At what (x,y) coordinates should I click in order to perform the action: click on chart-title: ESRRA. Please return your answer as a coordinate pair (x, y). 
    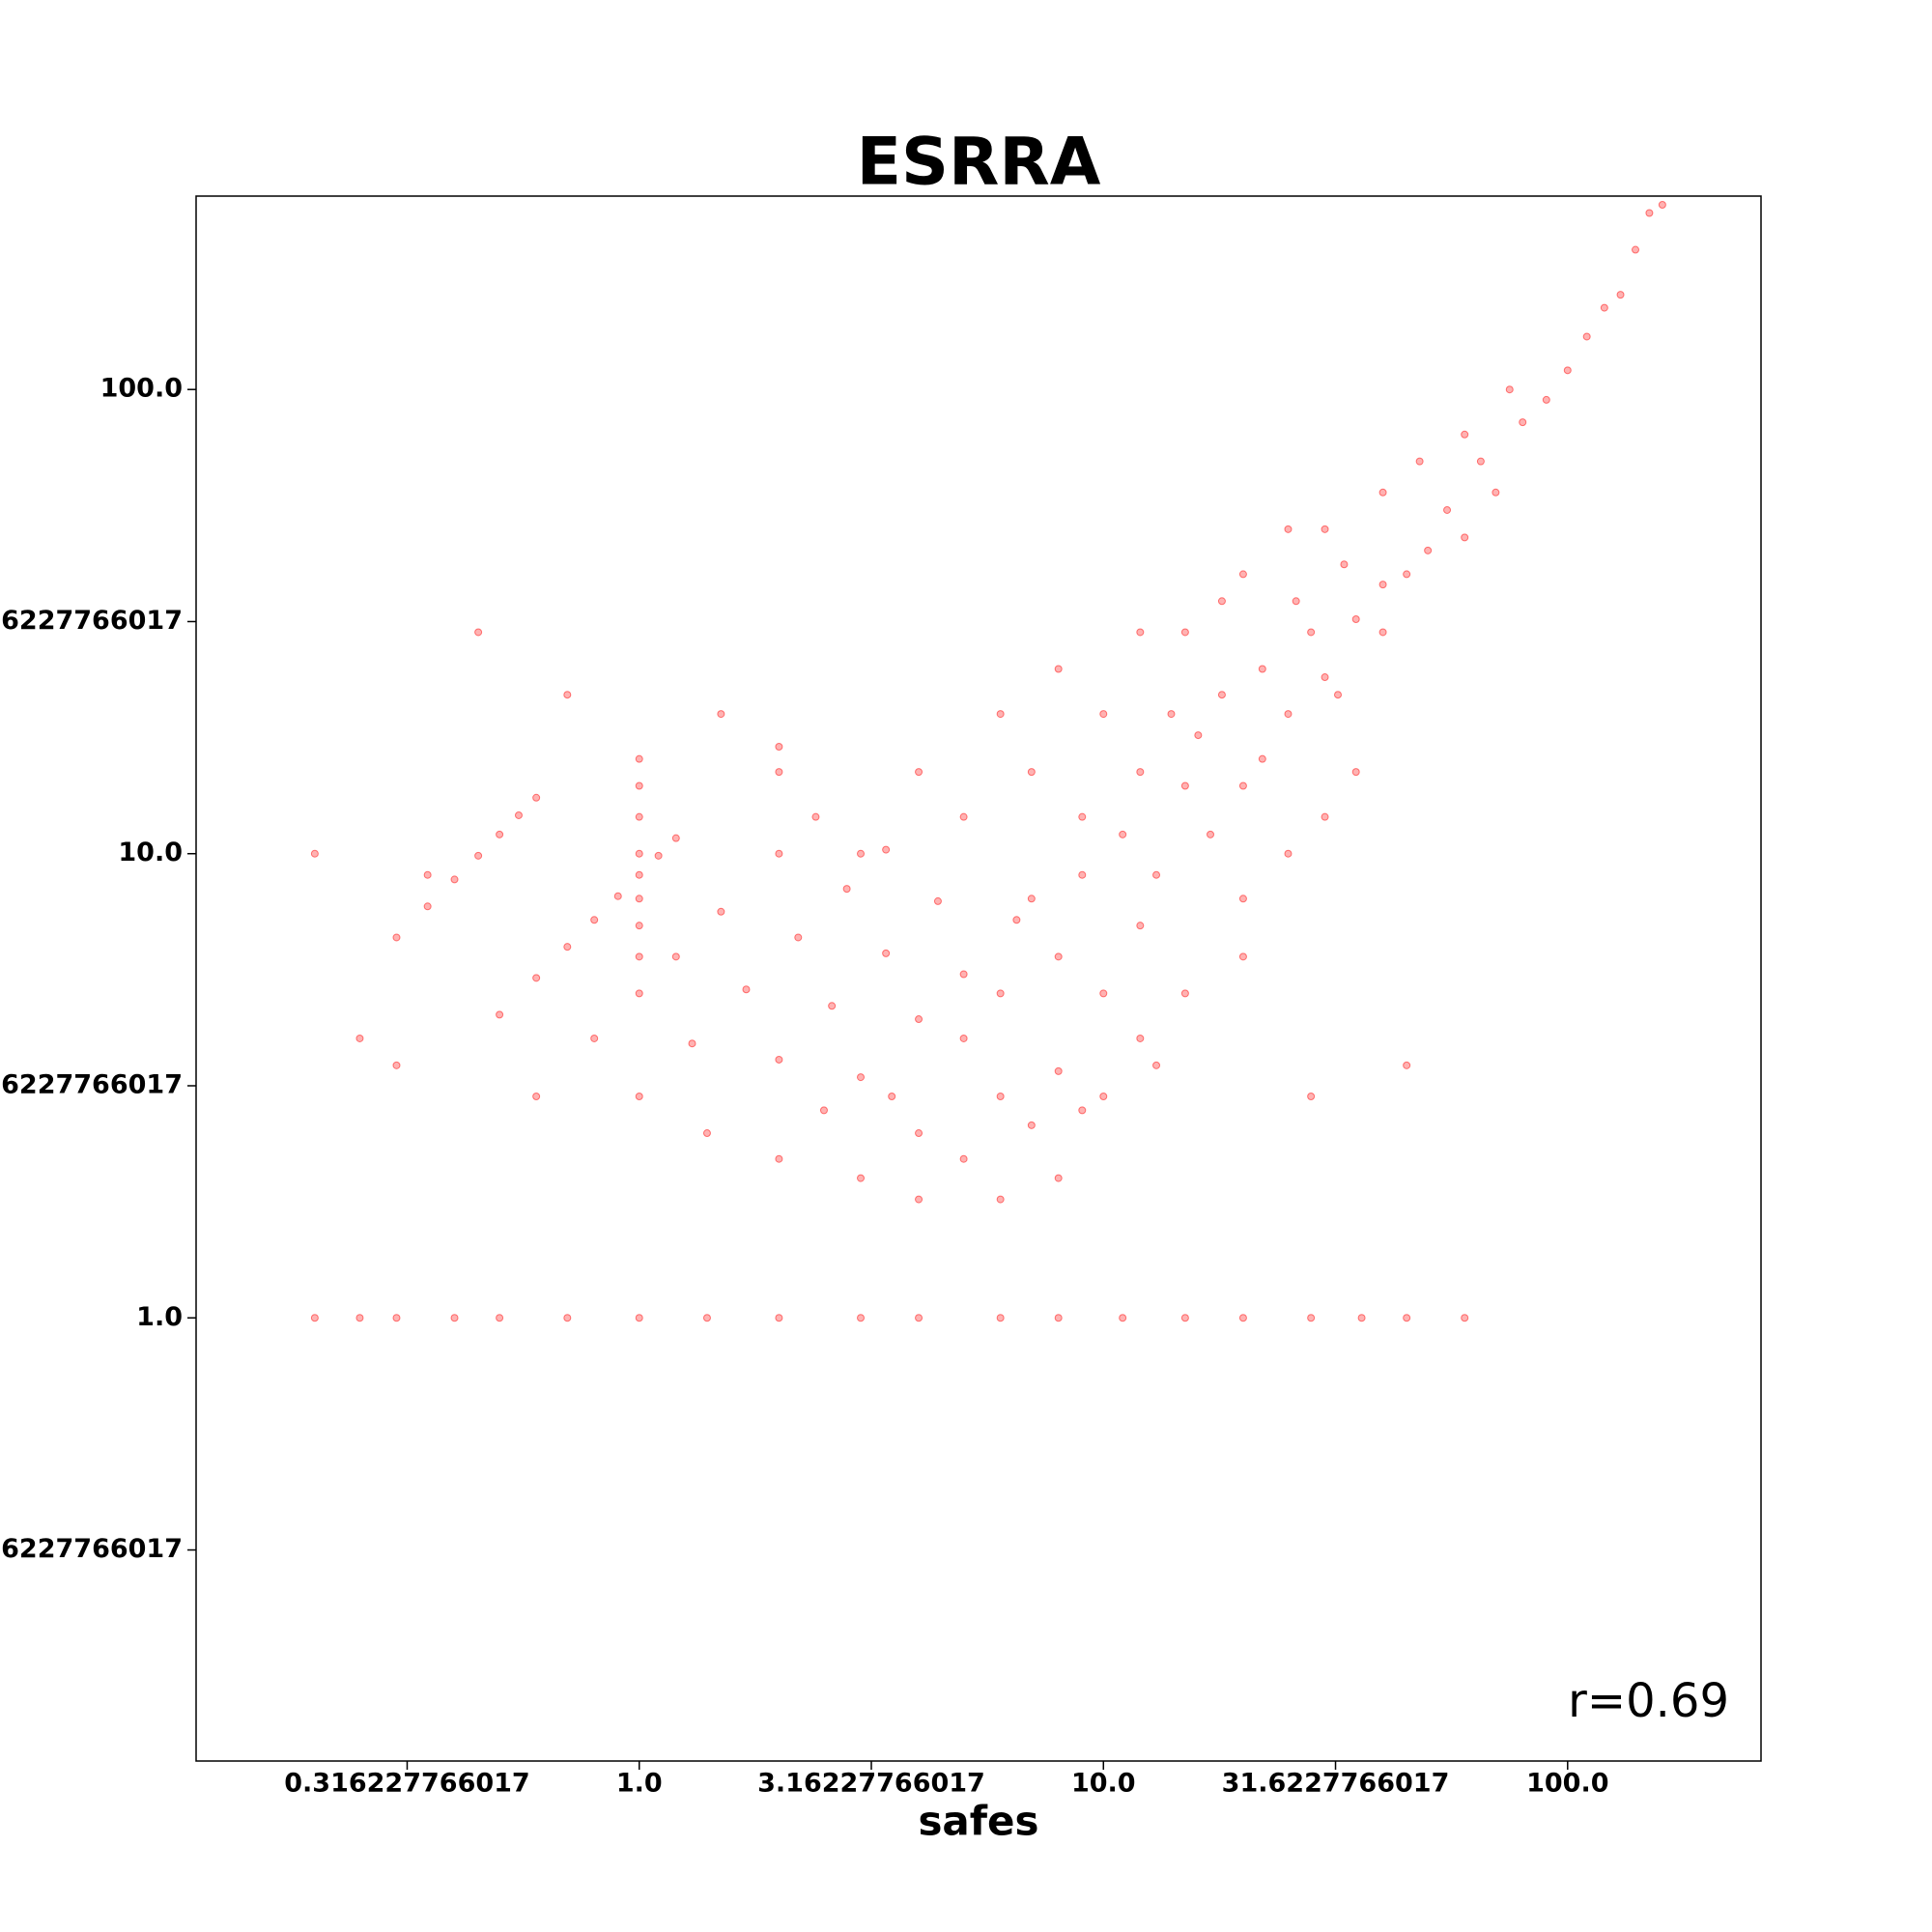
    Looking at the image, I should click on (979, 163).